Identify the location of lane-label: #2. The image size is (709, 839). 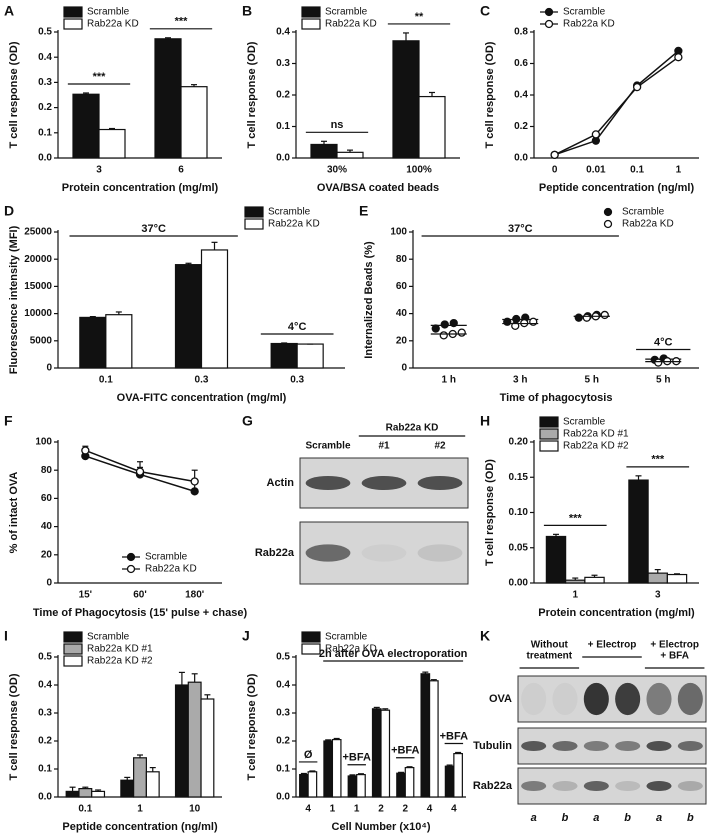
(440, 446).